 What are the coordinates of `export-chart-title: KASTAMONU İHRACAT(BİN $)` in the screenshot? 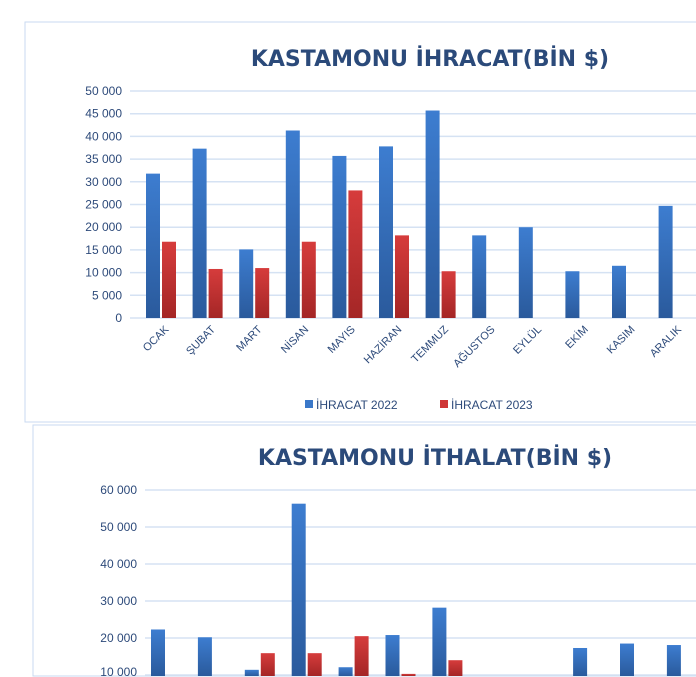 It's located at (430, 59).